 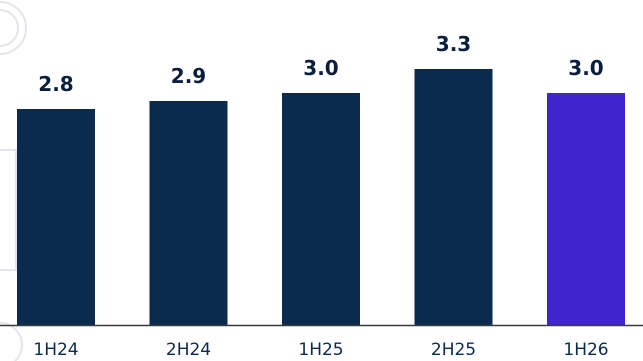 What do you see at coordinates (321, 209) in the screenshot?
I see `bar-1h25` at bounding box center [321, 209].